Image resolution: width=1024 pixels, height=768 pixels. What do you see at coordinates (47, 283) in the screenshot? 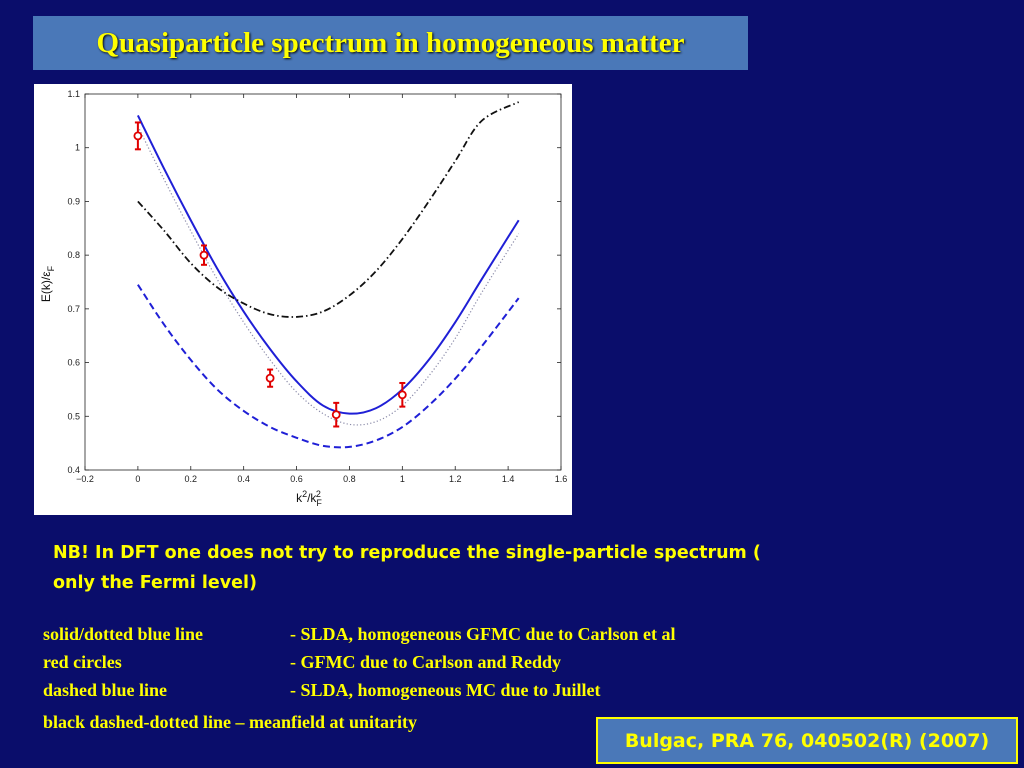
I see `y-axis-label: E(k)/εF` at bounding box center [47, 283].